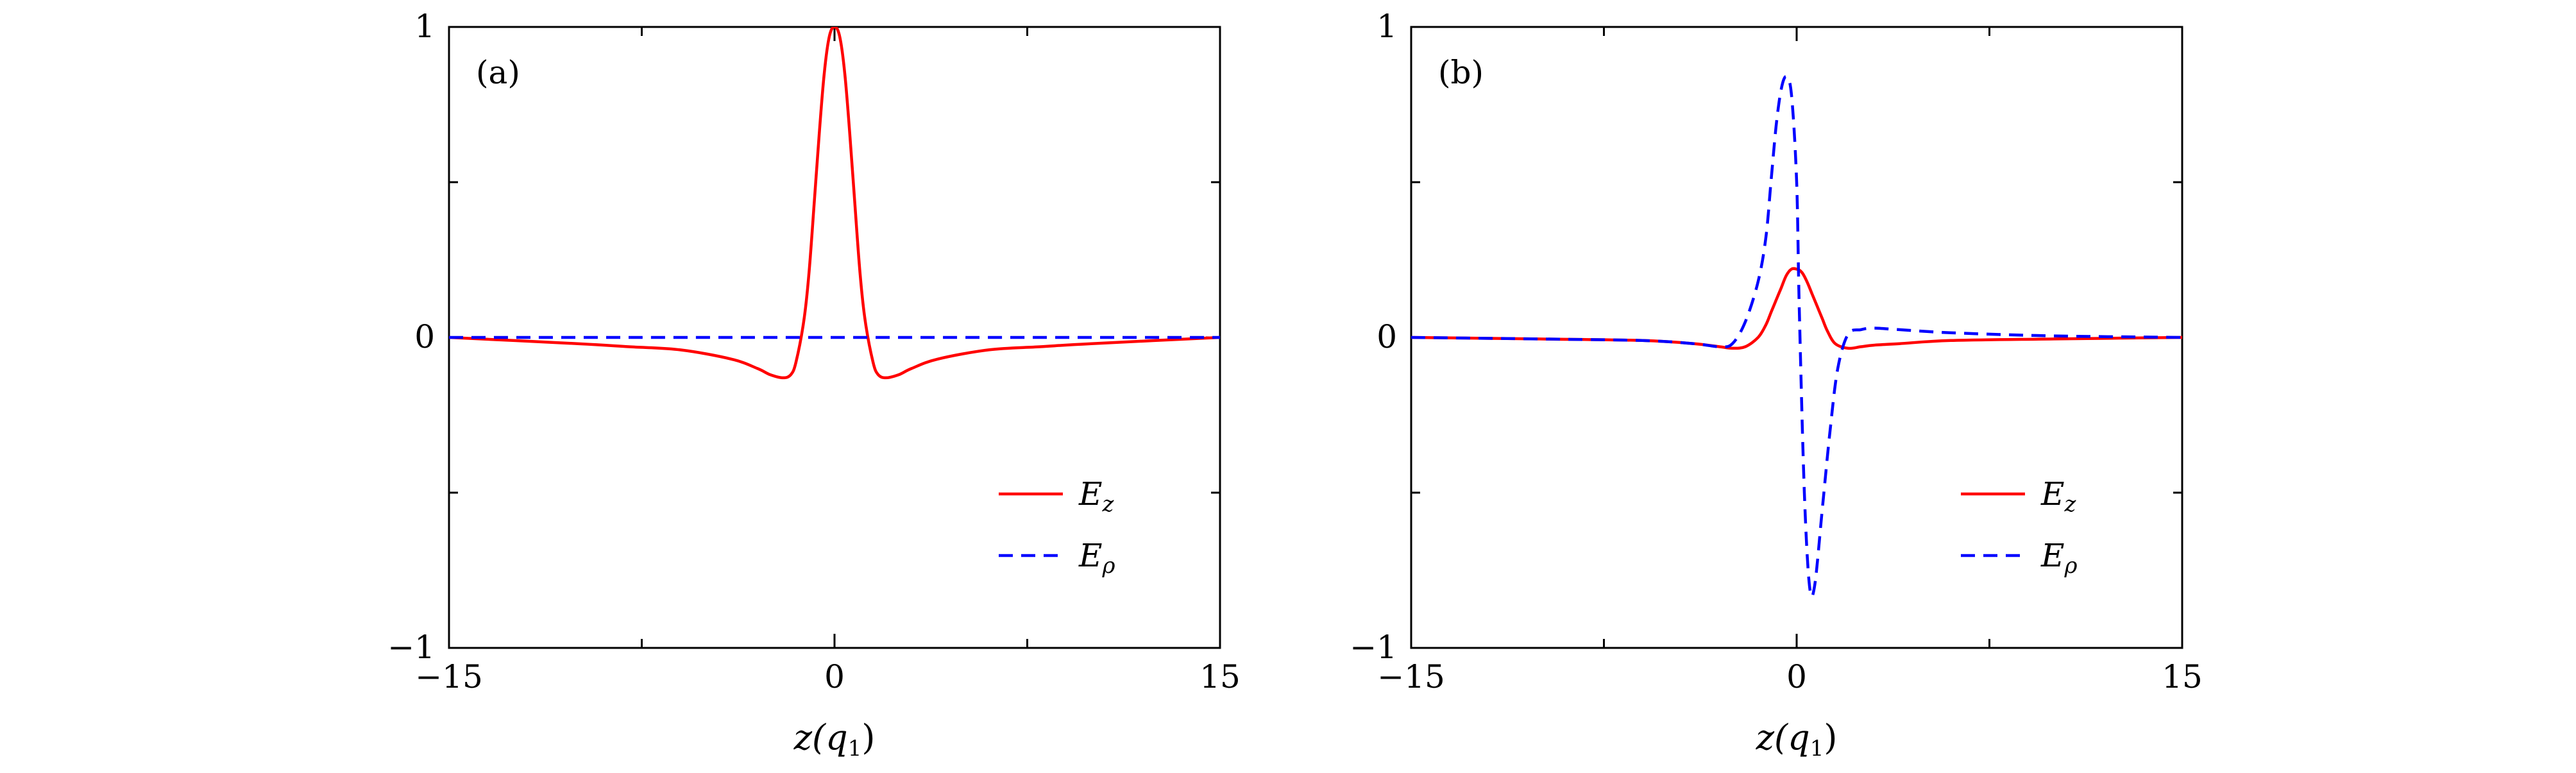 This screenshot has width=2576, height=773. I want to click on panel-label: (b), so click(1461, 72).